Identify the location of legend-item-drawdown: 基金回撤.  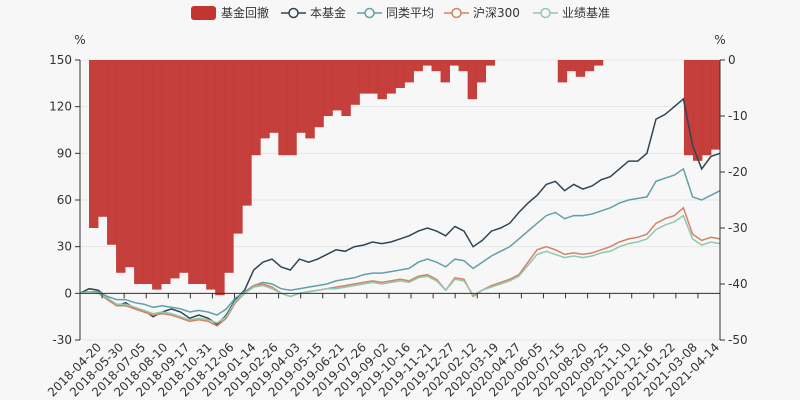
(230, 12).